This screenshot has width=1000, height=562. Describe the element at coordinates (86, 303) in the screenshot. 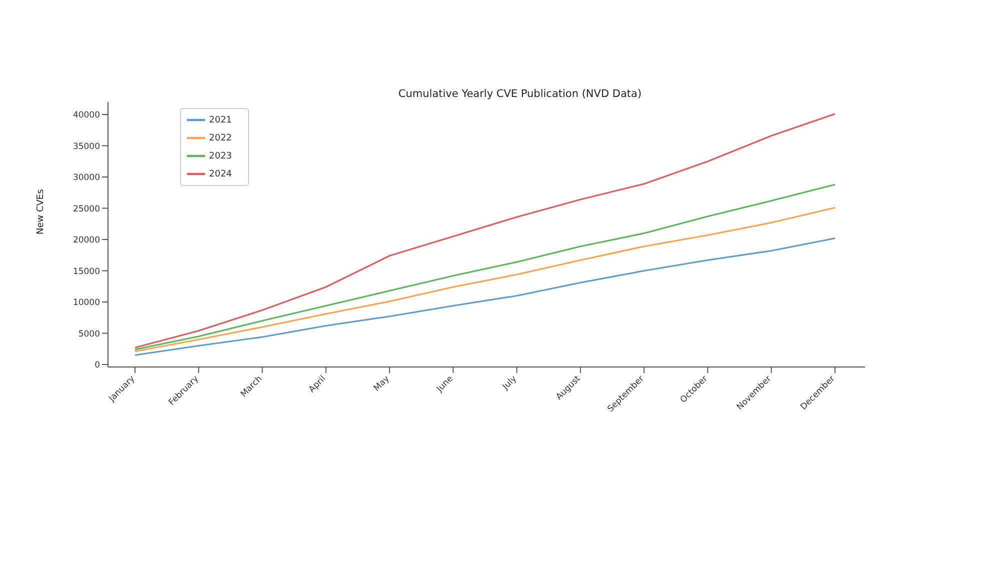

I see `y-tick-label: 10000` at that location.